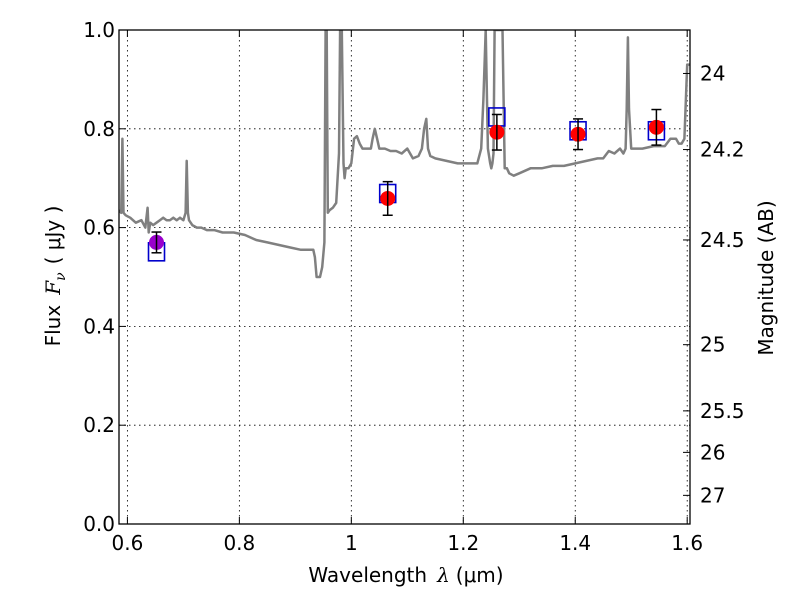  I want to click on x-tick-label: 1, so click(351, 543).